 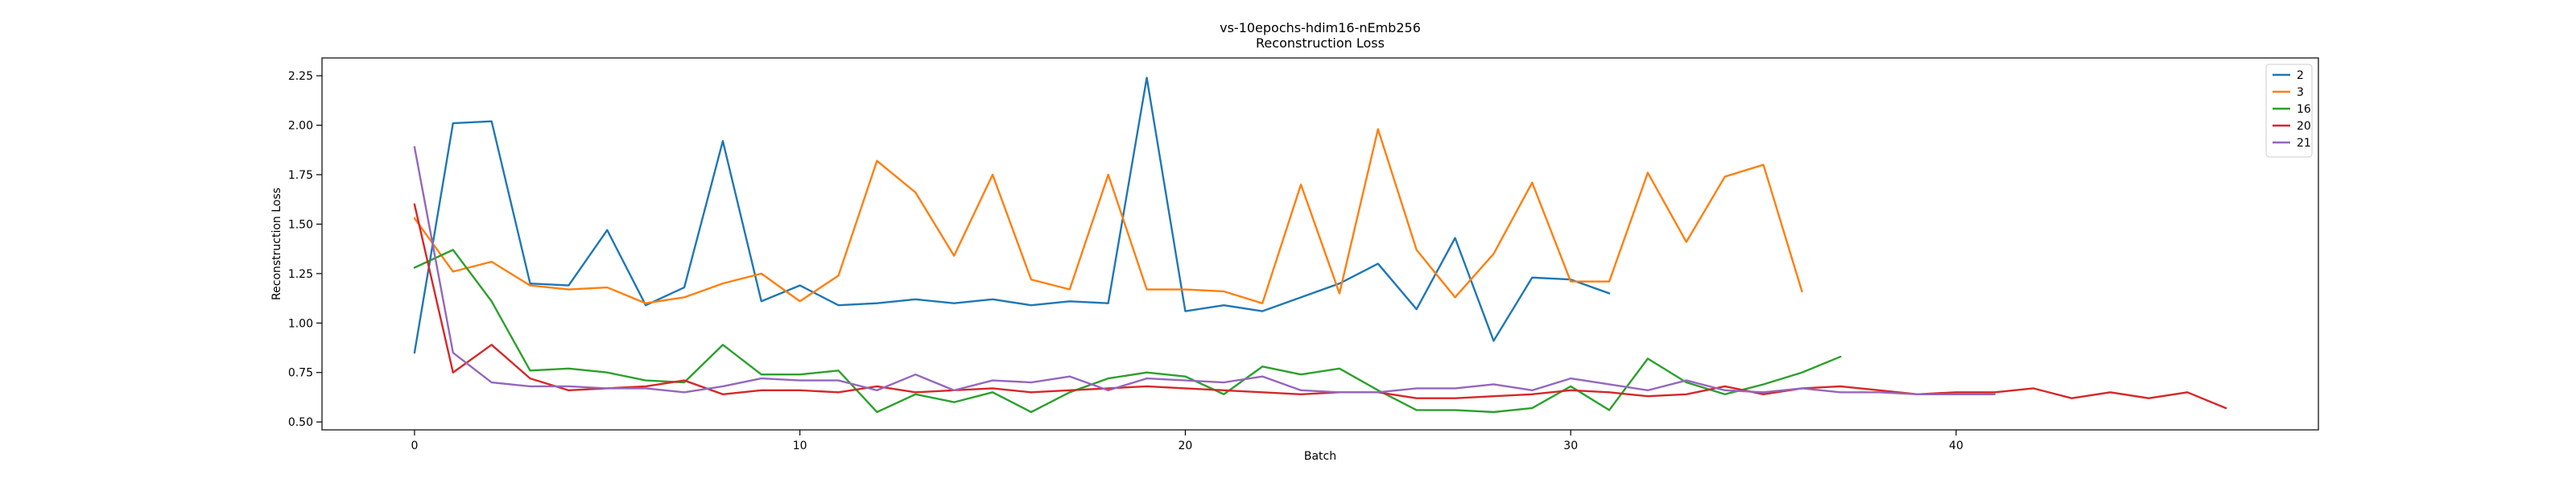 What do you see at coordinates (1570, 446) in the screenshot?
I see `x-tick-label: 30` at bounding box center [1570, 446].